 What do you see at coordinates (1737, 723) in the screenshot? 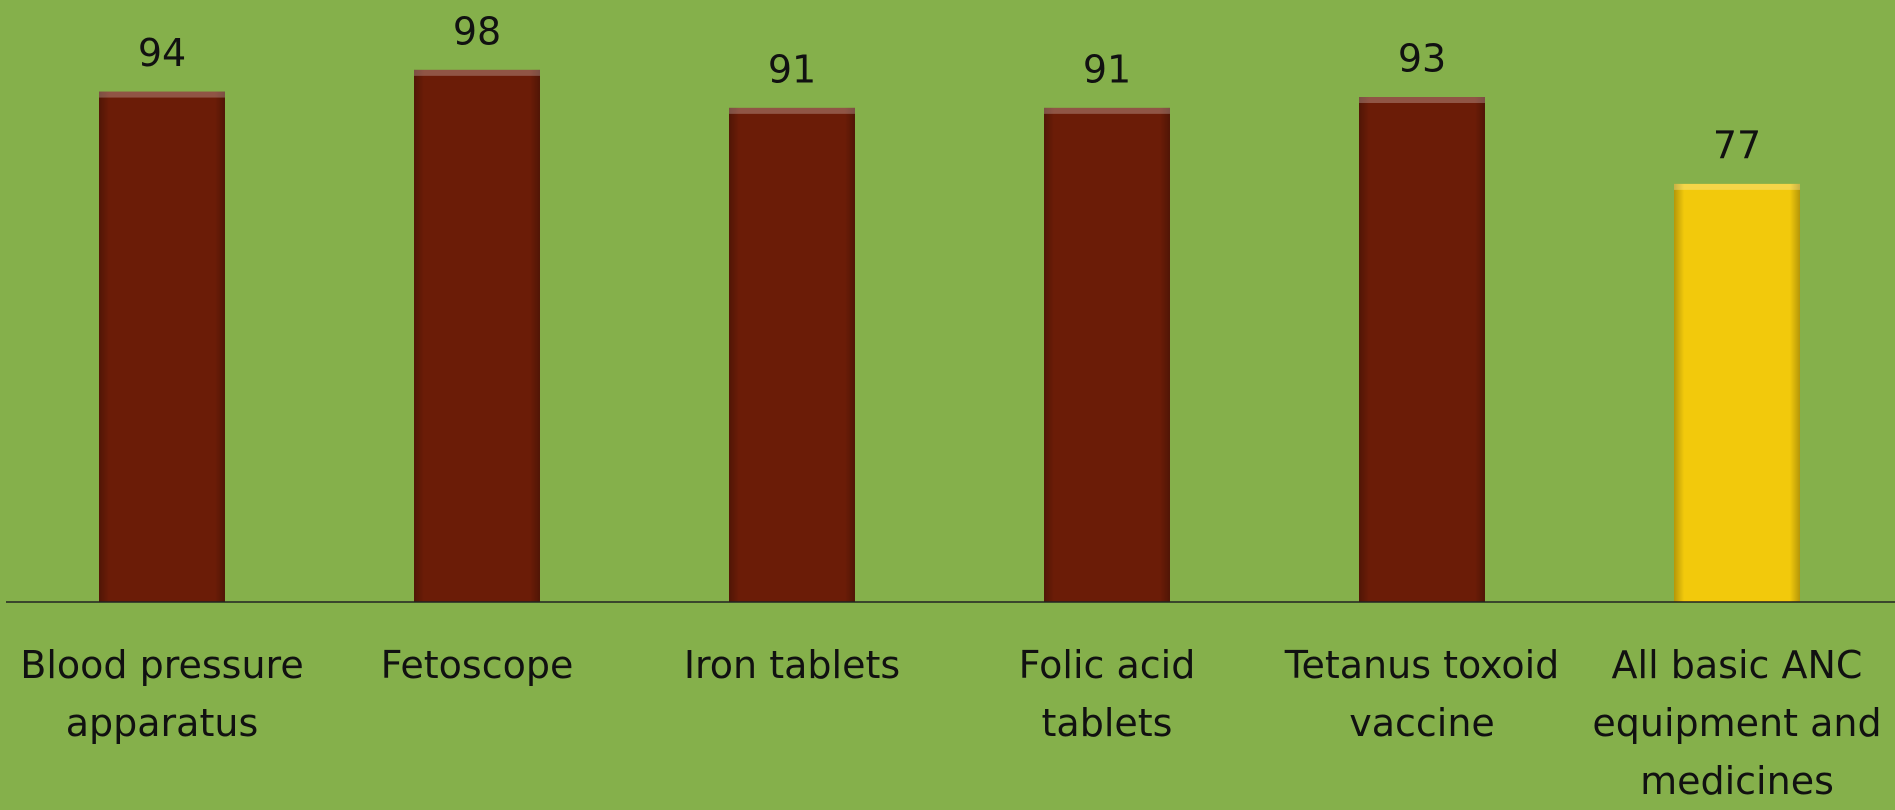
I see `x-tick-label: All basic ANC equipment and medicines` at bounding box center [1737, 723].